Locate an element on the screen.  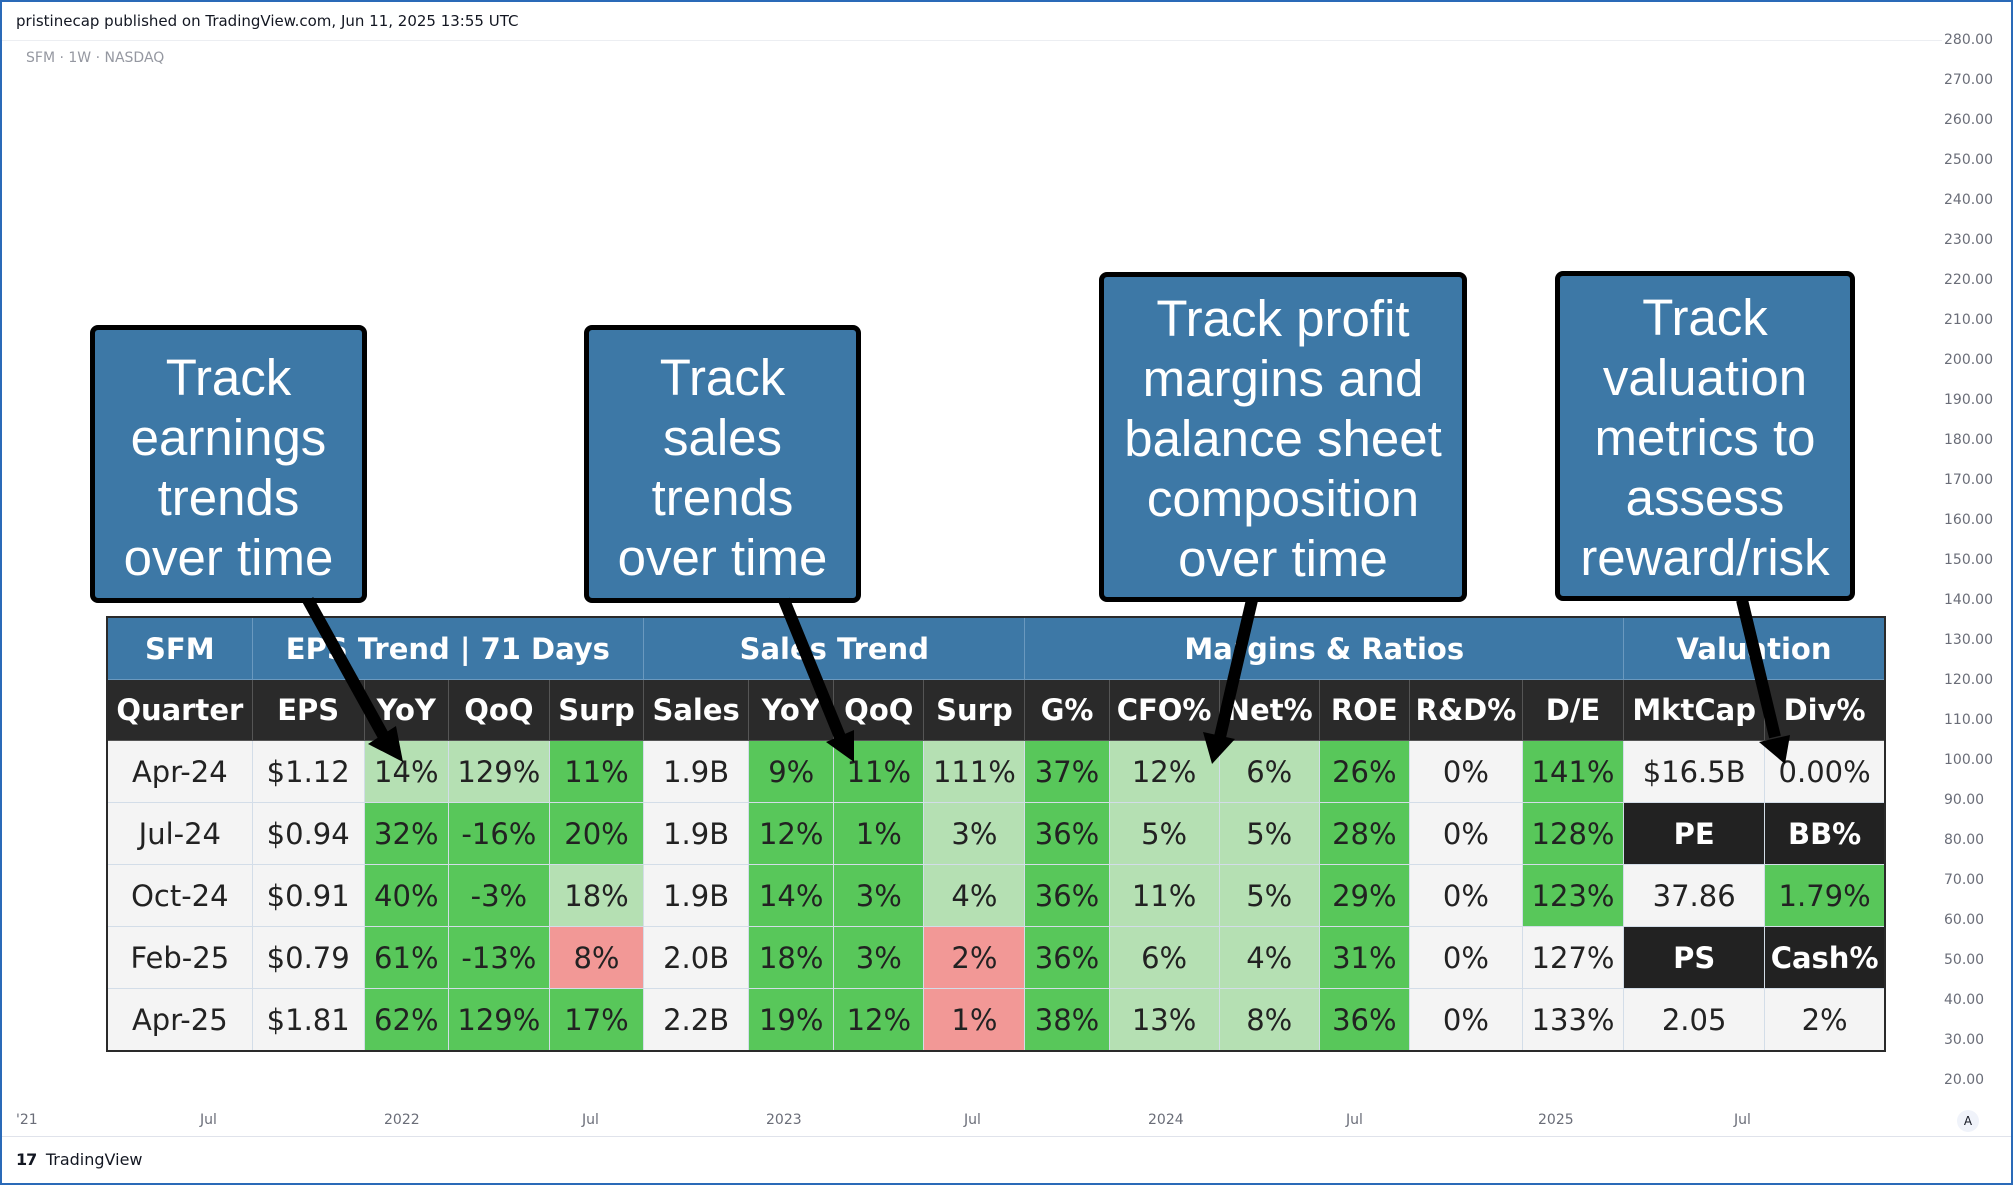
price-tick: 280.00 is located at coordinates (1968, 40).